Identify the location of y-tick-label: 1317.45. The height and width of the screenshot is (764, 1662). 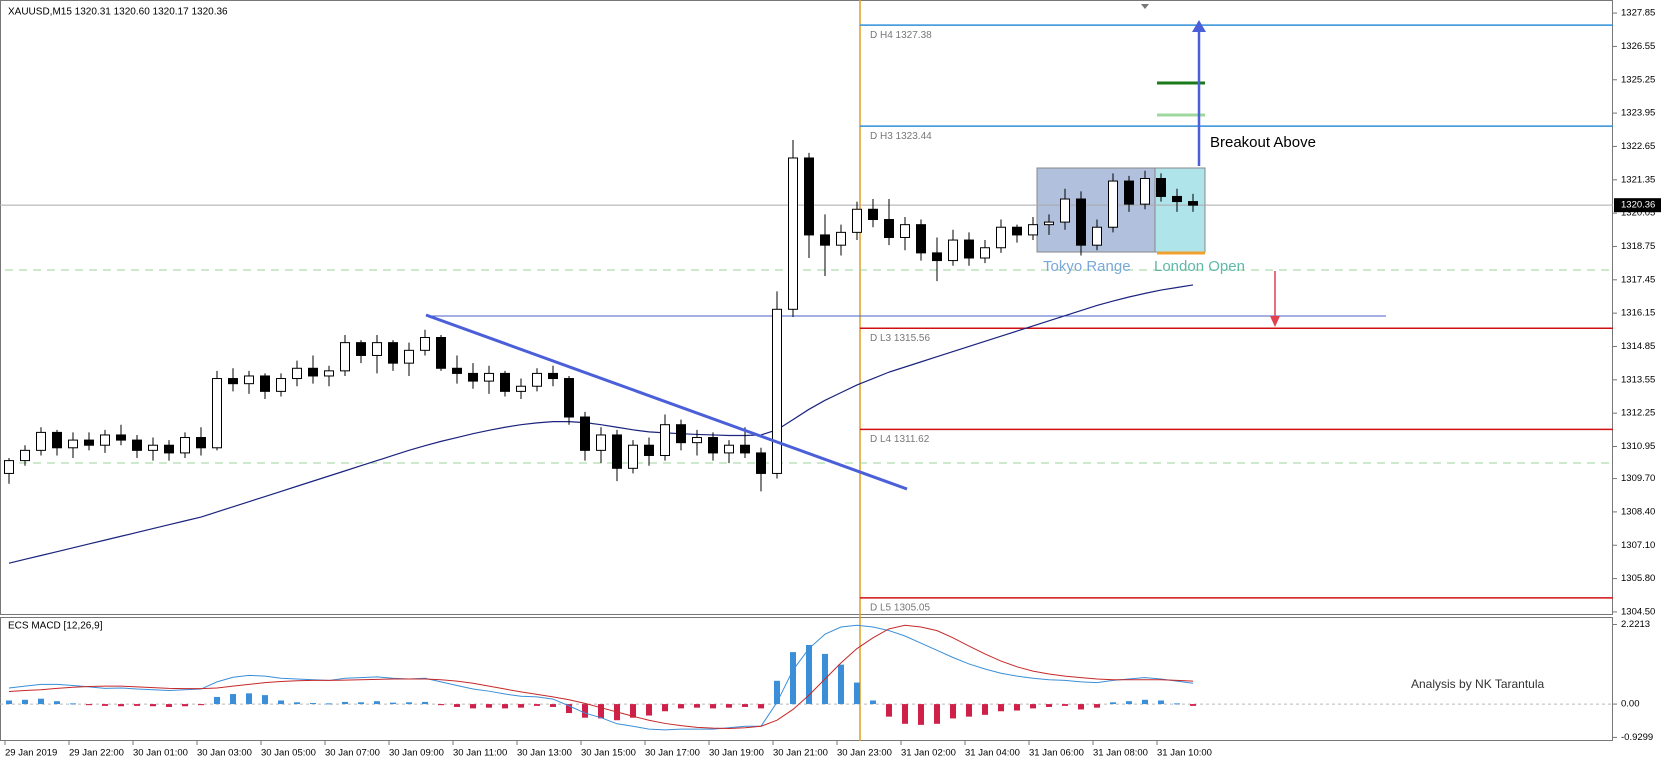
(1638, 279).